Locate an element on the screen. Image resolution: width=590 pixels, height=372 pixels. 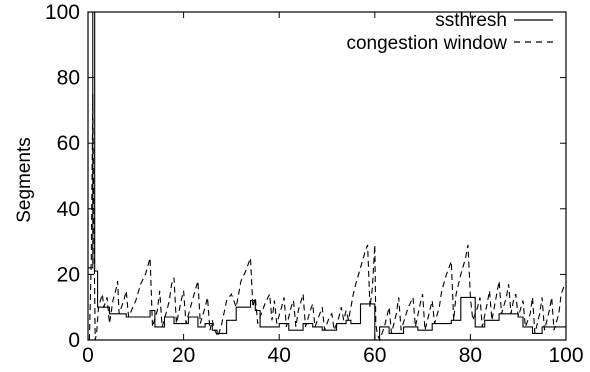
x-tick-label: 0 is located at coordinates (88, 355).